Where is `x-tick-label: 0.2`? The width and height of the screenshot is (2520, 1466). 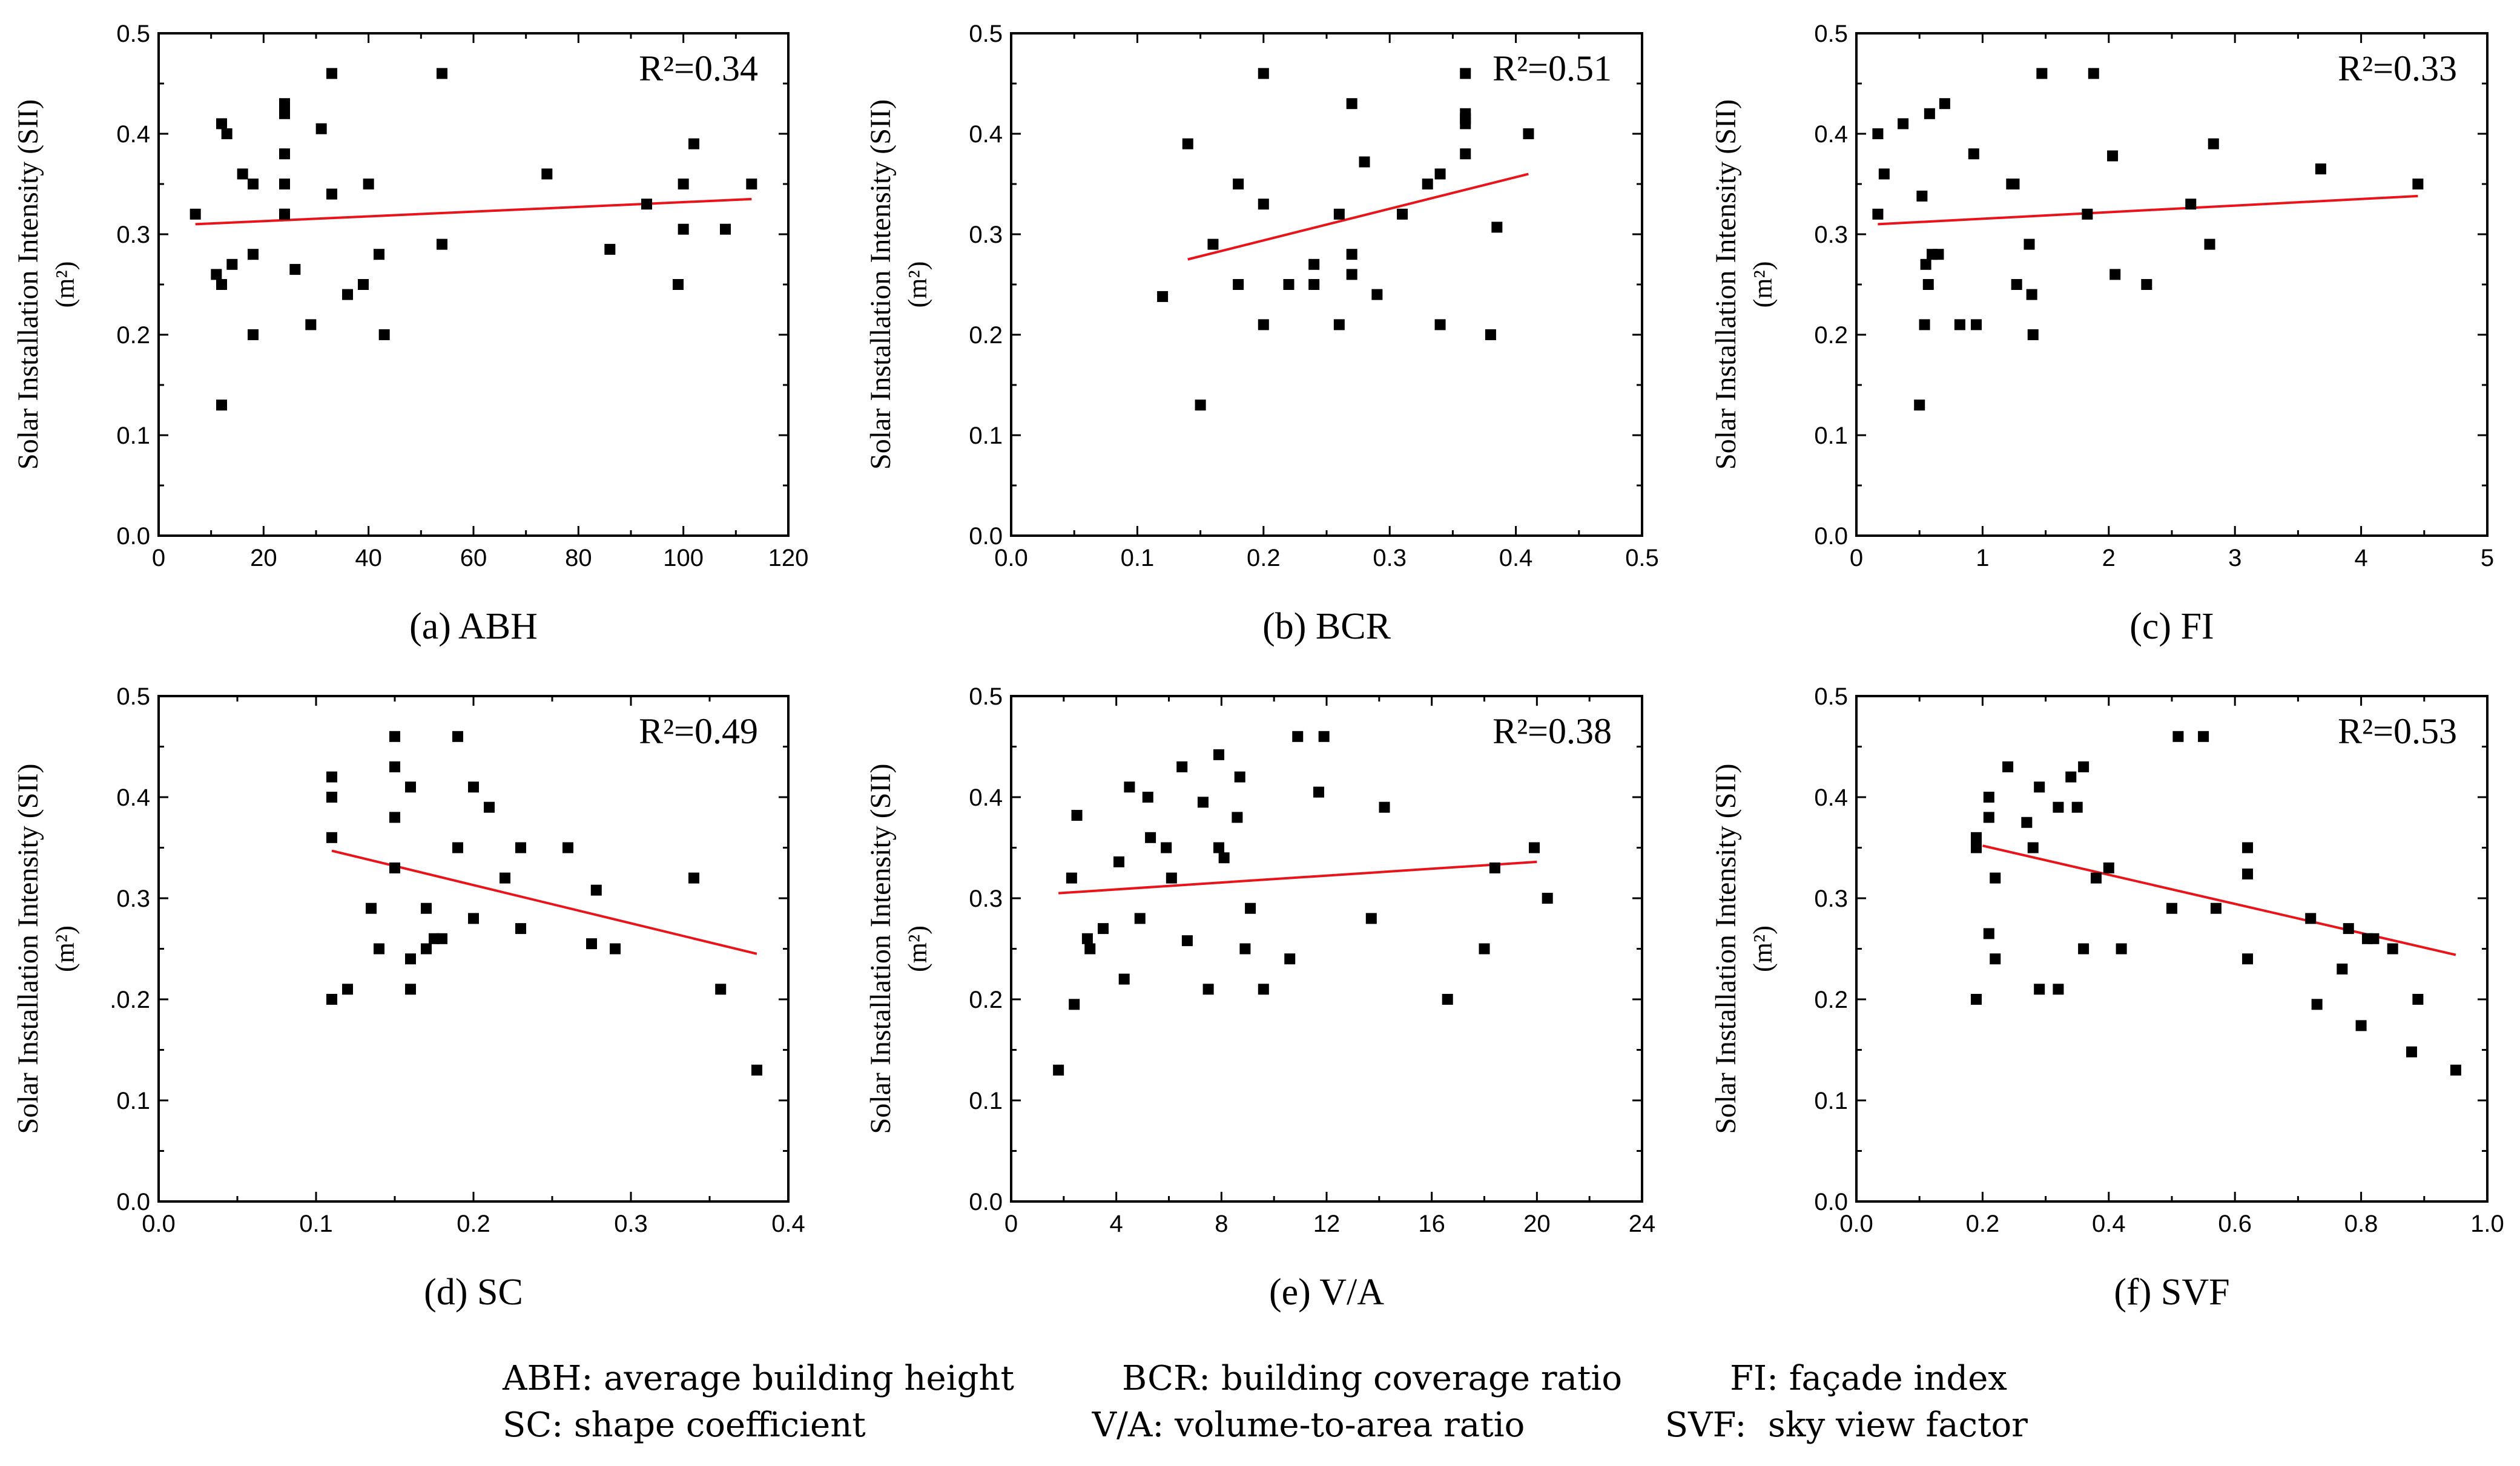
x-tick-label: 0.2 is located at coordinates (1264, 558).